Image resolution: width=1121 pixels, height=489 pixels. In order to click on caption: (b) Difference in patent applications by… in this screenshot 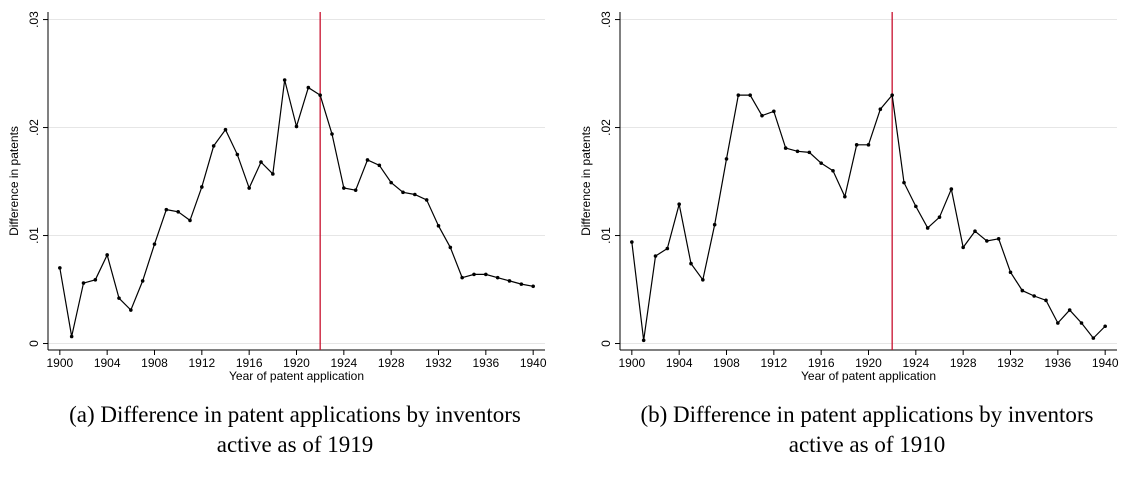, I will do `click(867, 429)`.